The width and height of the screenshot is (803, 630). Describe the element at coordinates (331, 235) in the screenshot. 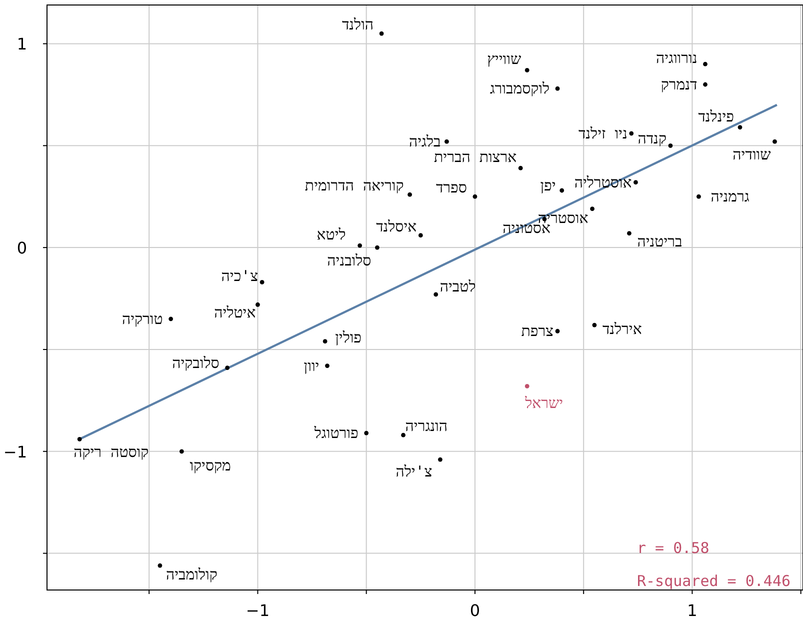

I see `annotation: ליטא` at that location.